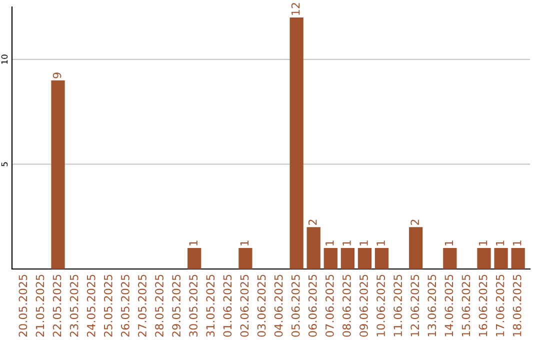 The height and width of the screenshot is (340, 540). Describe the element at coordinates (40, 305) in the screenshot. I see `x-tick-label: 21.05.2025` at that location.